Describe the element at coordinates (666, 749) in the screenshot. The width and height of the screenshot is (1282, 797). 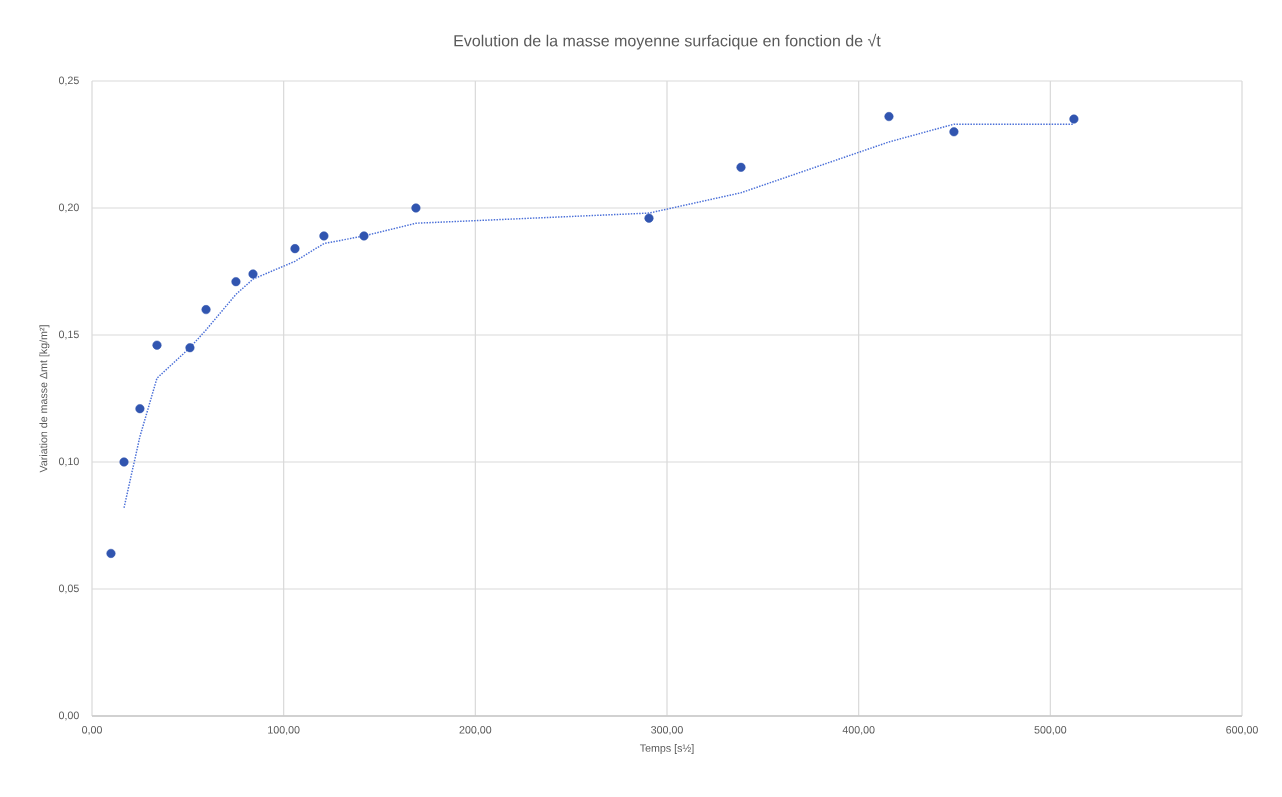
I see `x-axis-title: Temps [s½]` at that location.